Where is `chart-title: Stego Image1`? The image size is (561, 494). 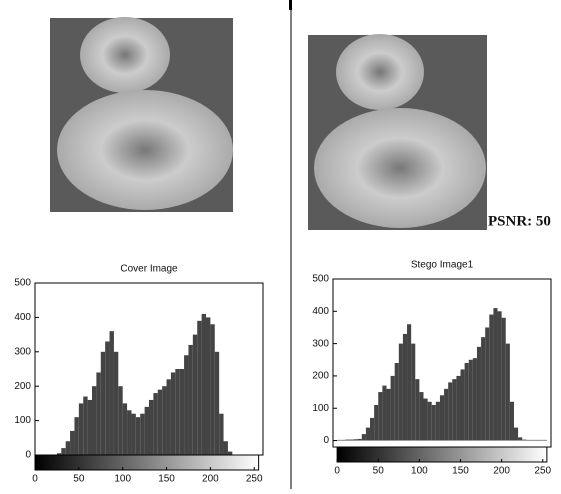
chart-title: Stego Image1 is located at coordinates (442, 265).